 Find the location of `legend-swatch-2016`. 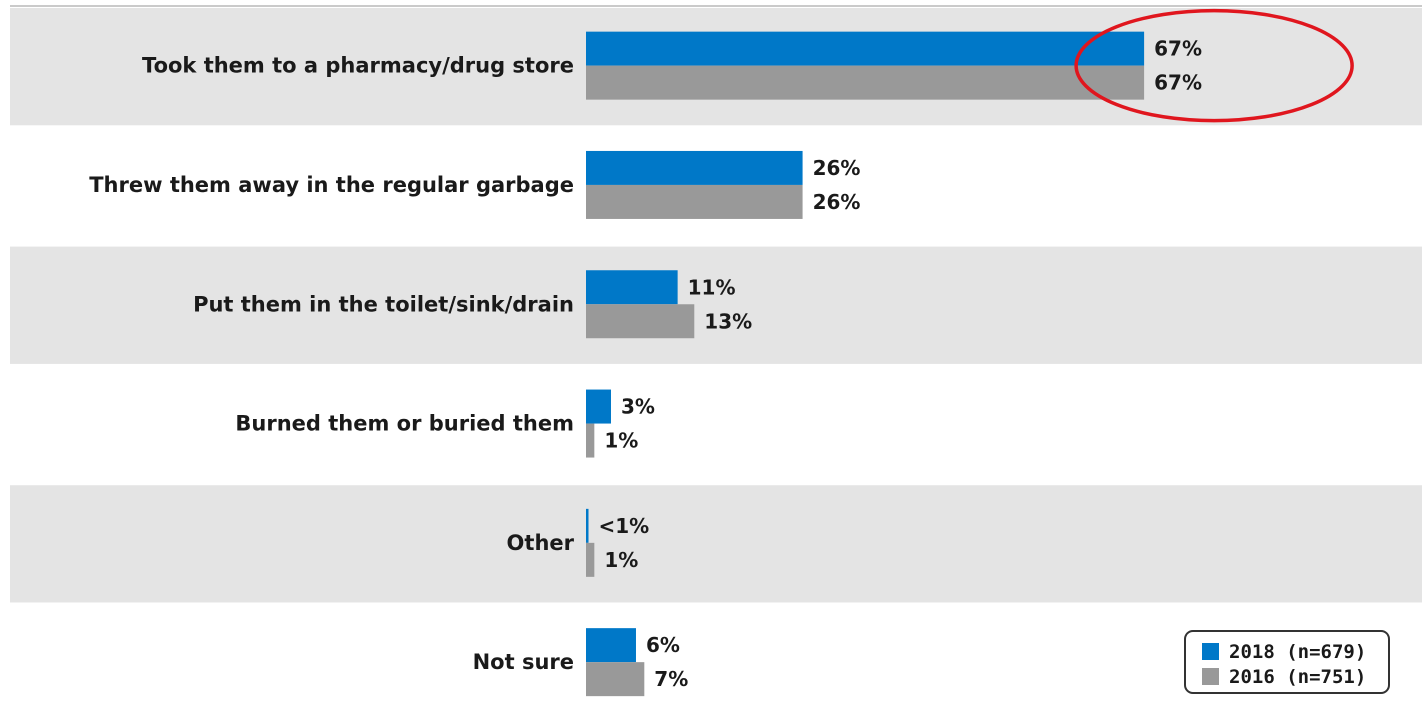

legend-swatch-2016 is located at coordinates (1210, 676).